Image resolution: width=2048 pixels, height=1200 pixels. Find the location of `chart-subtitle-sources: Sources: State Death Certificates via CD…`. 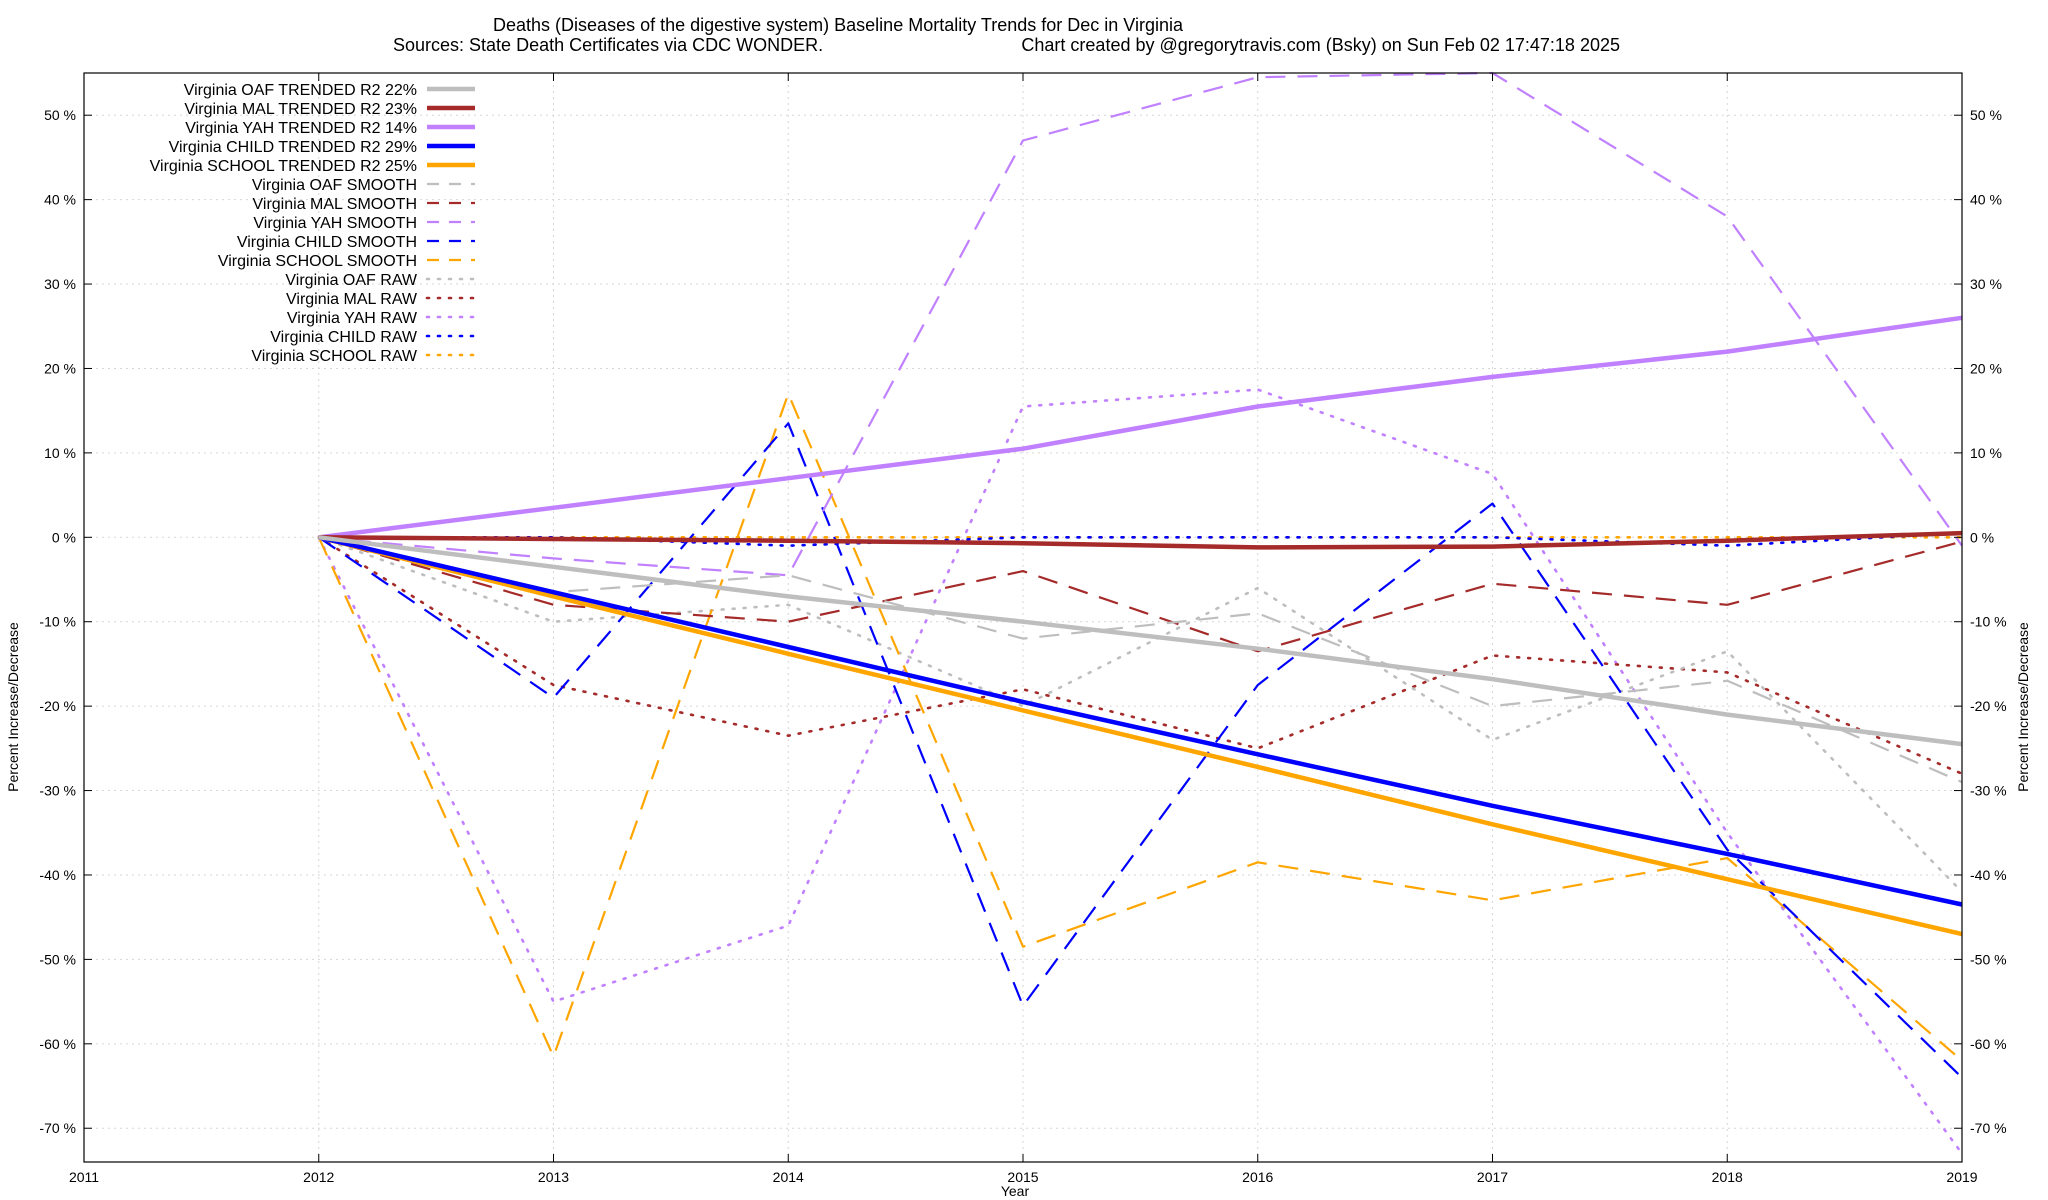

chart-subtitle-sources: Sources: State Death Certificates via CD… is located at coordinates (608, 45).